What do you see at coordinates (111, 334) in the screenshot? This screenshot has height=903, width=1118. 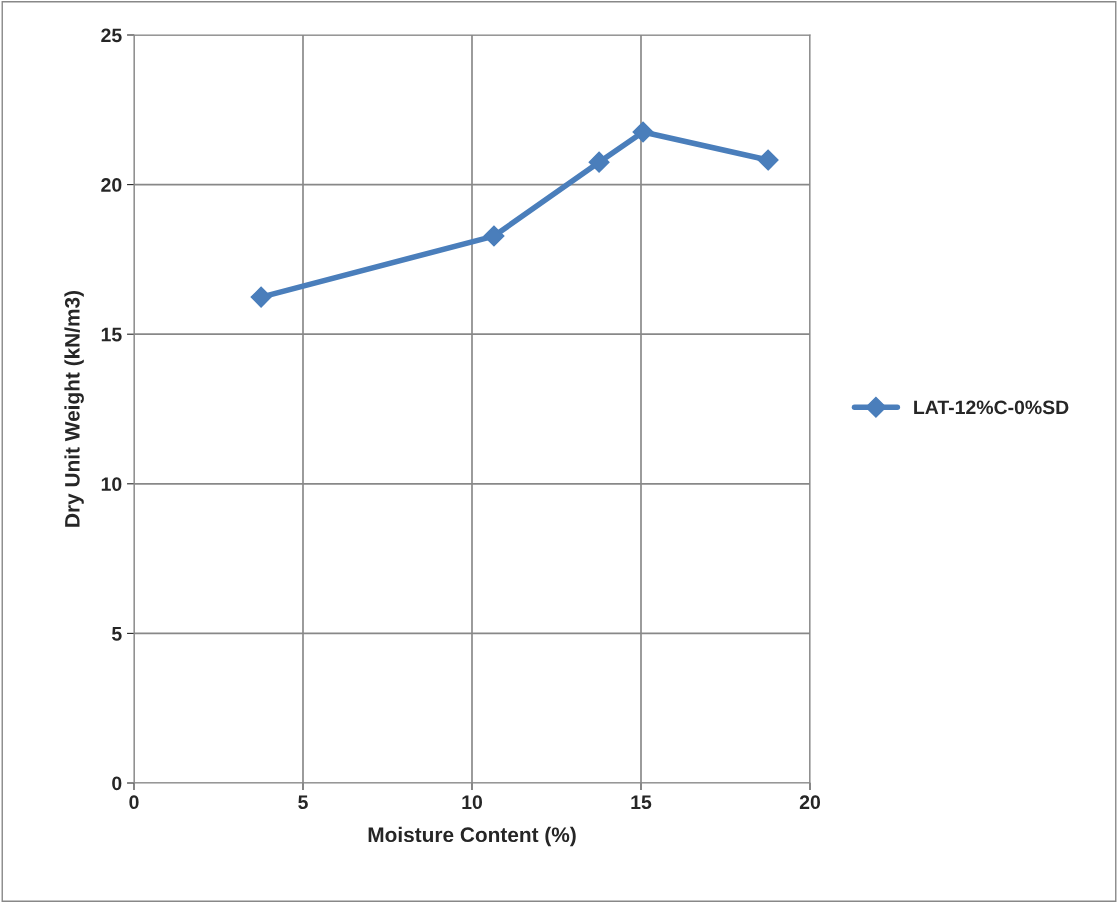 I see `y-tick-label: 15` at bounding box center [111, 334].